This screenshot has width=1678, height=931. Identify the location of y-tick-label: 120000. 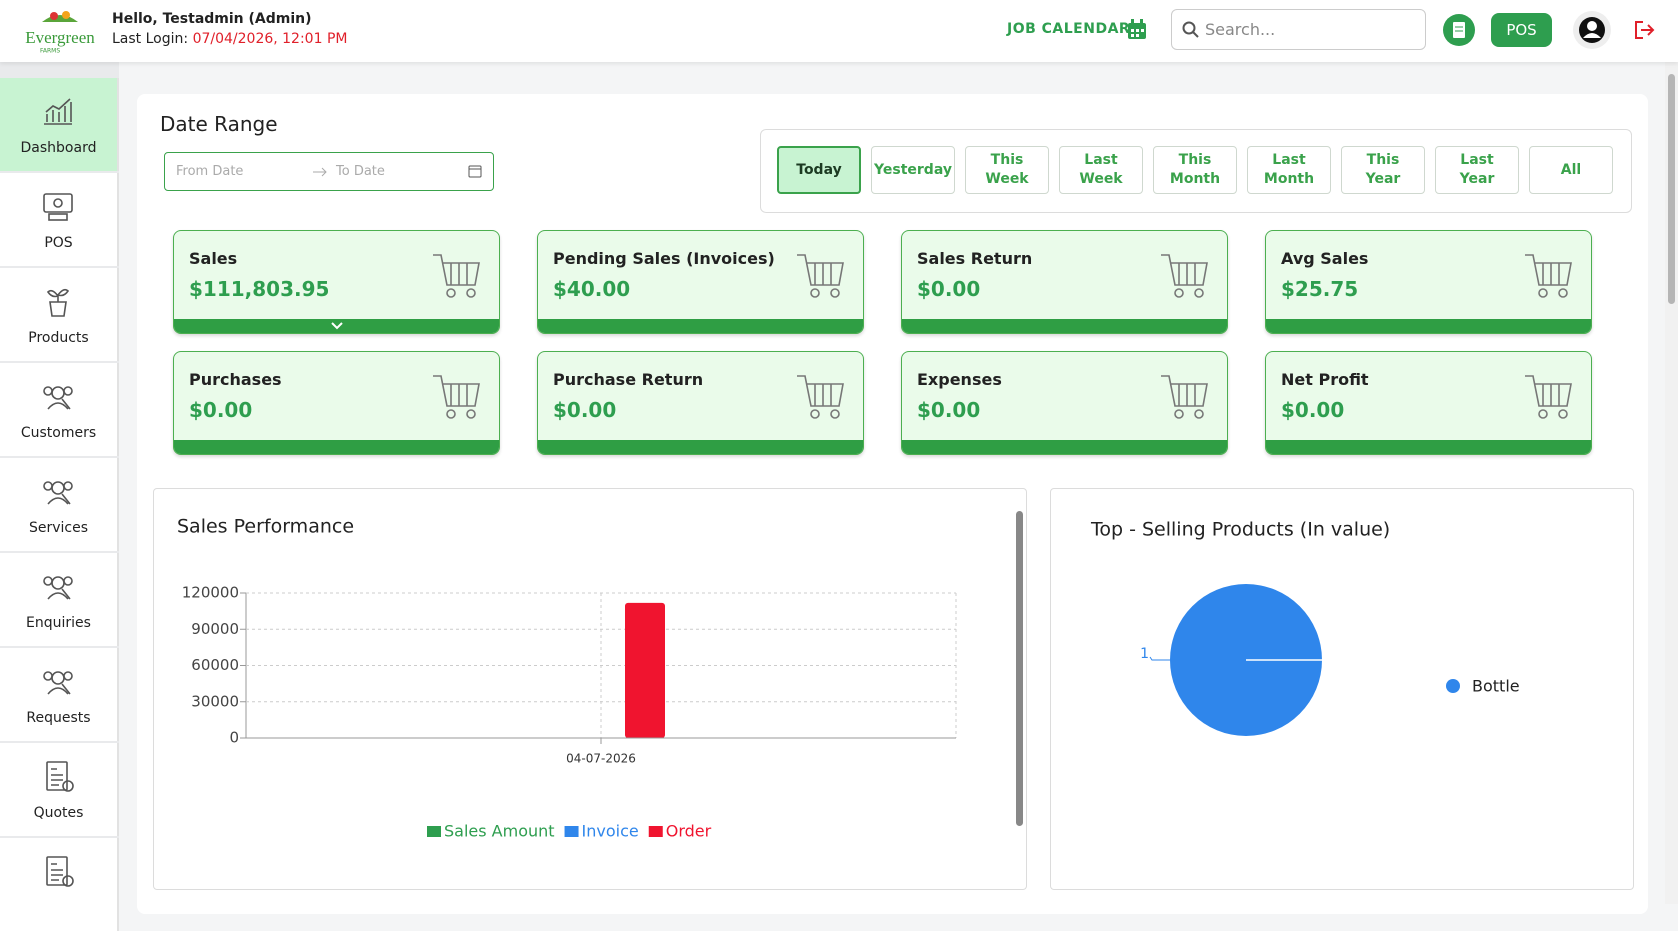
(210, 593).